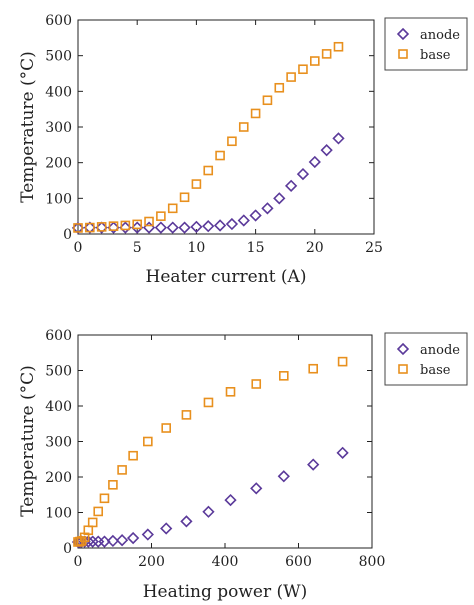  I want to click on legend: anode base, so click(426, 44).